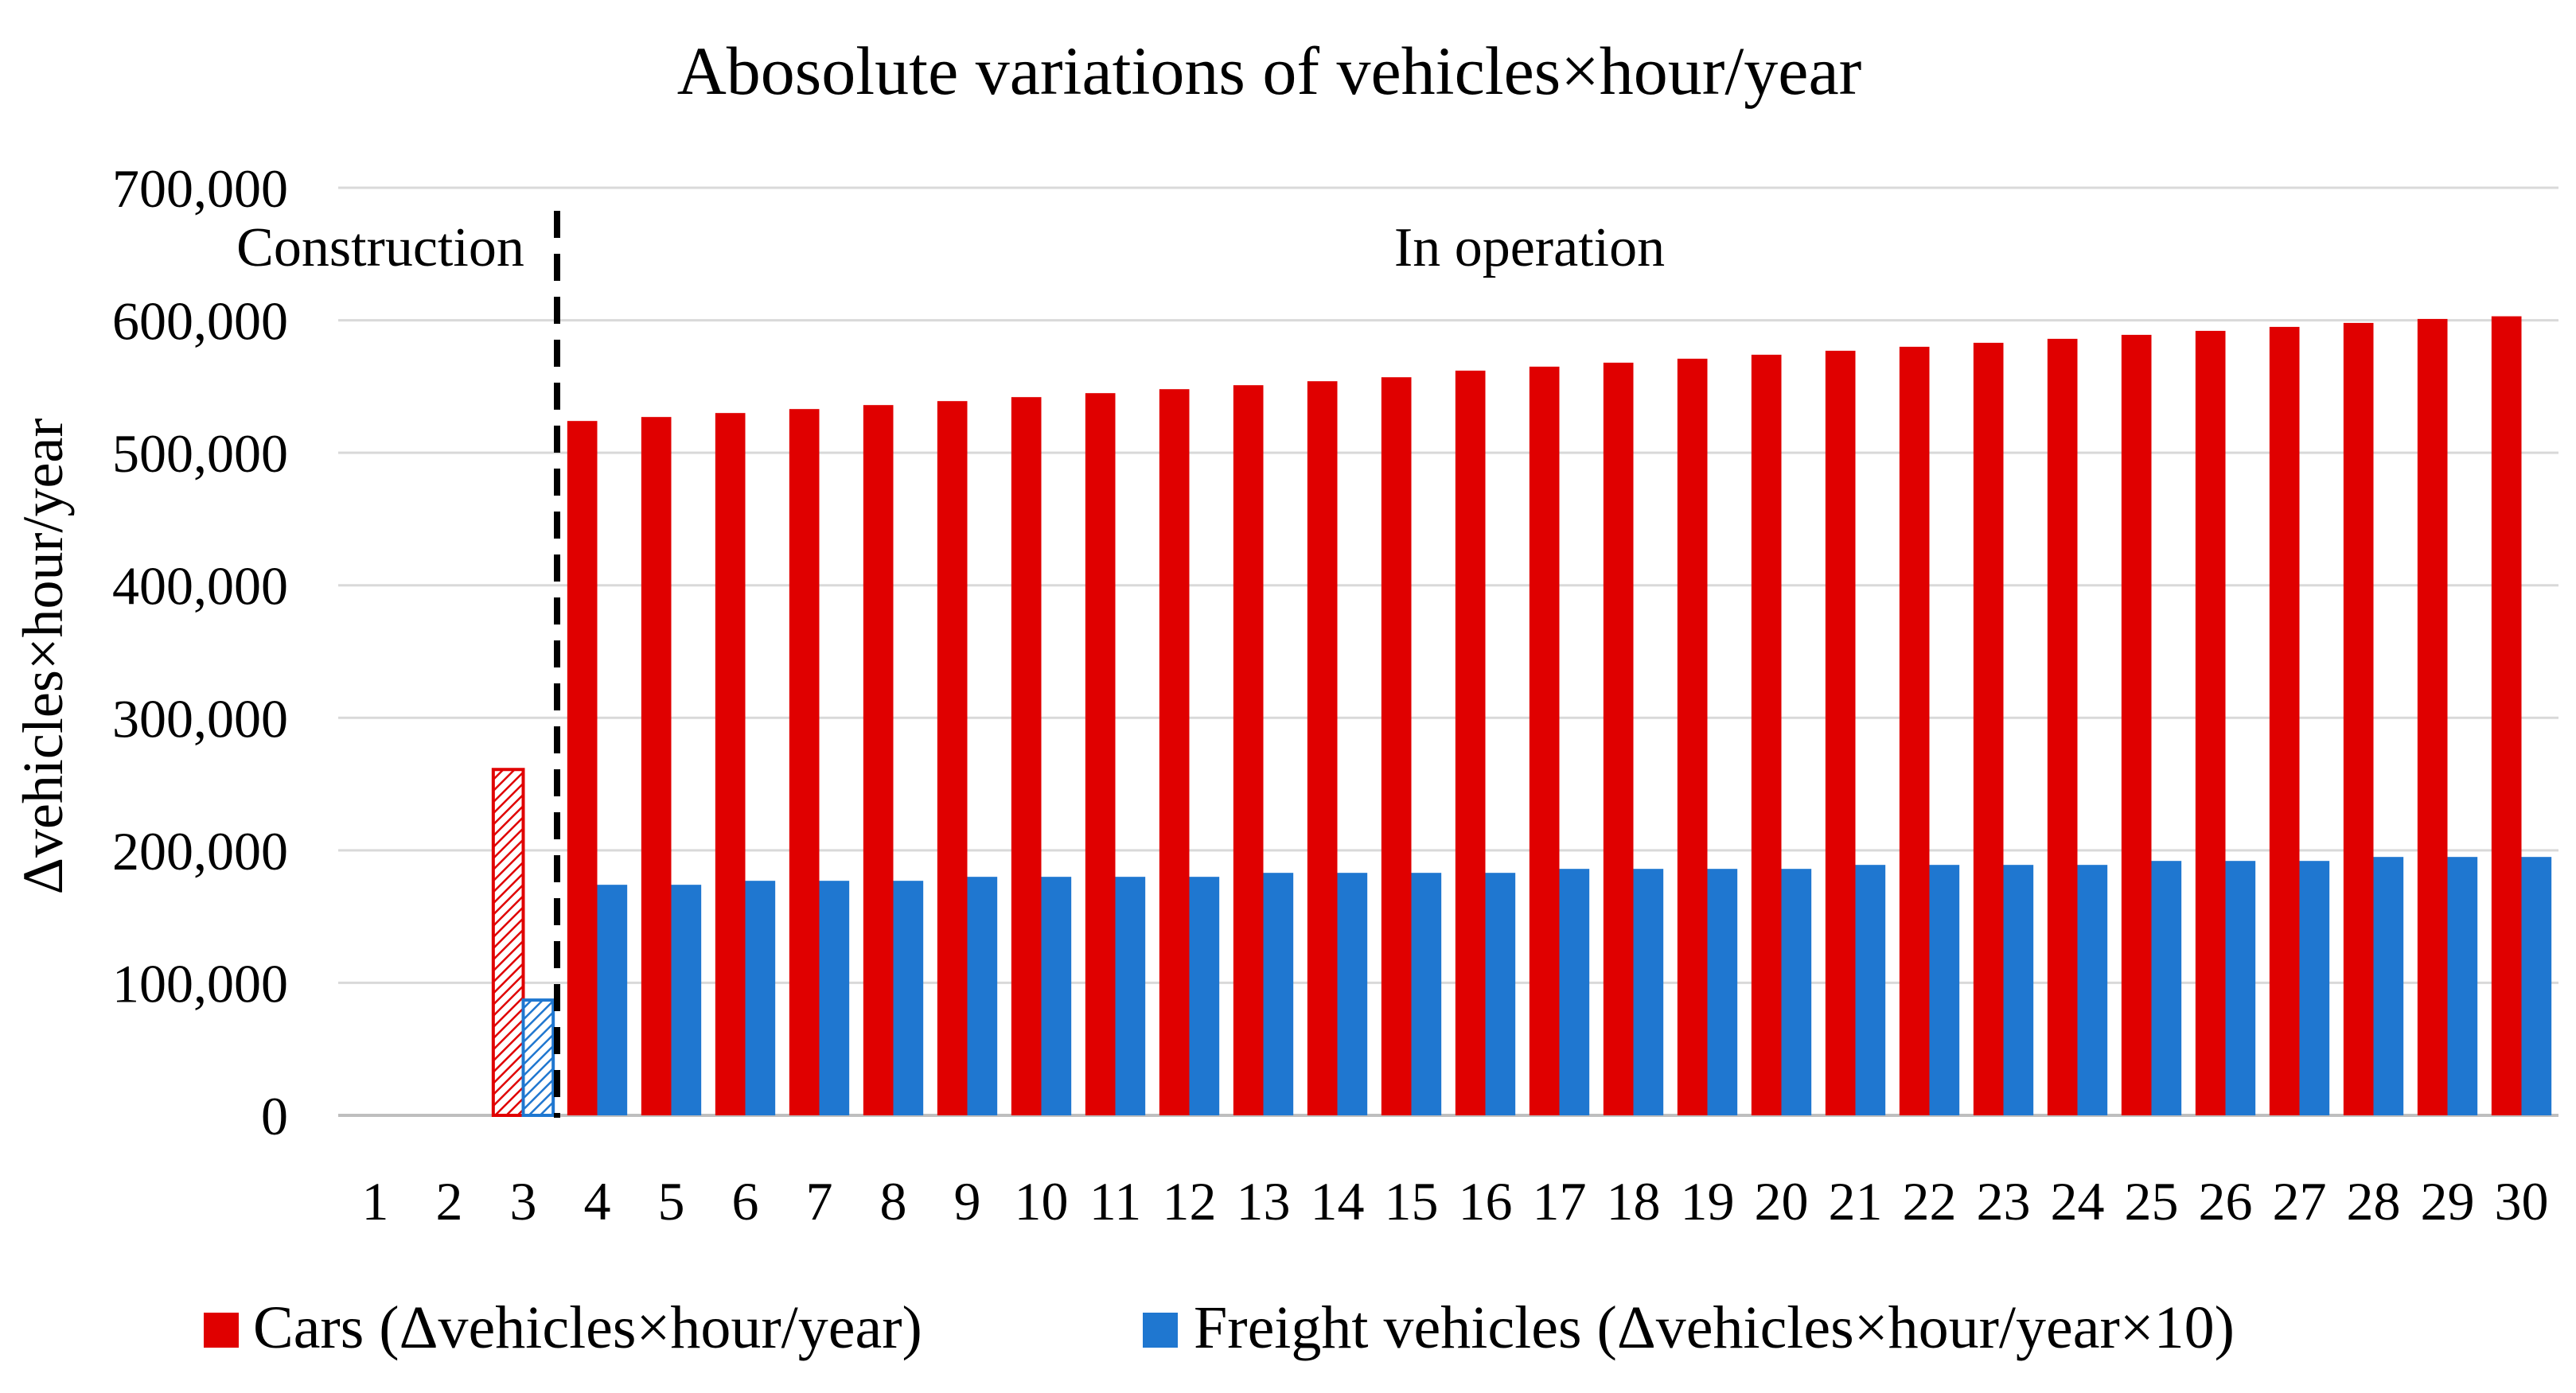 This screenshot has height=1393, width=2576. What do you see at coordinates (2004, 1202) in the screenshot?
I see `x-tick-label: 23` at bounding box center [2004, 1202].